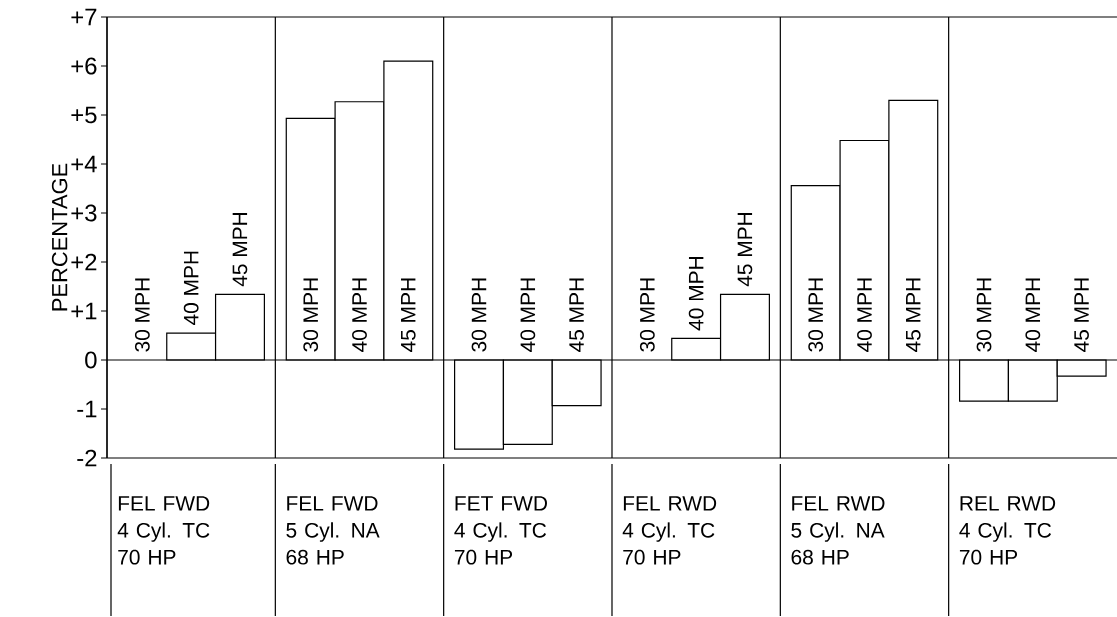  Describe the element at coordinates (84, 262) in the screenshot. I see `y-tick-label: +2` at that location.